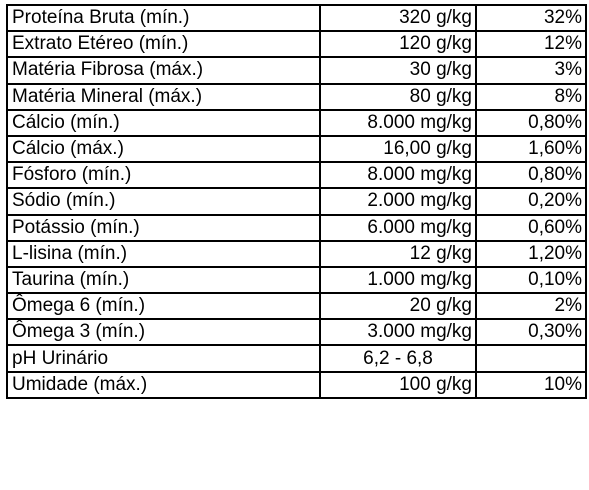 The image size is (589, 490). What do you see at coordinates (531, 332) in the screenshot?
I see `nutrient-percent-cell: 0,30%` at bounding box center [531, 332].